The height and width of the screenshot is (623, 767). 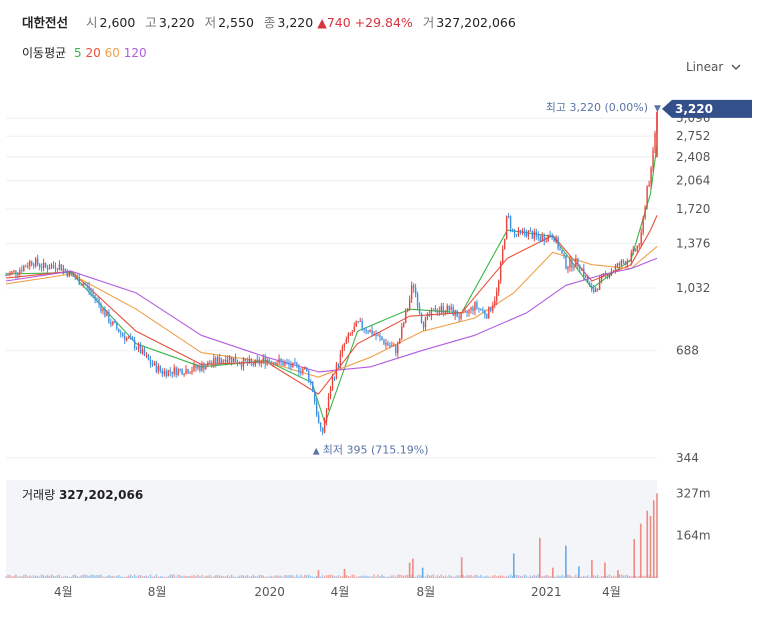 I want to click on ma-legend-60: 60, so click(x=112, y=53).